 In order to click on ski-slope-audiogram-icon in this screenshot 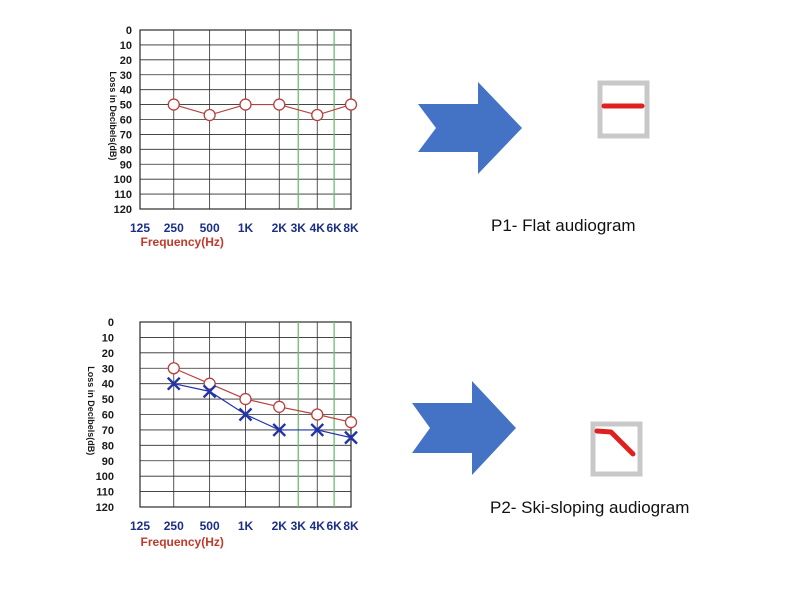, I will do `click(616, 449)`.